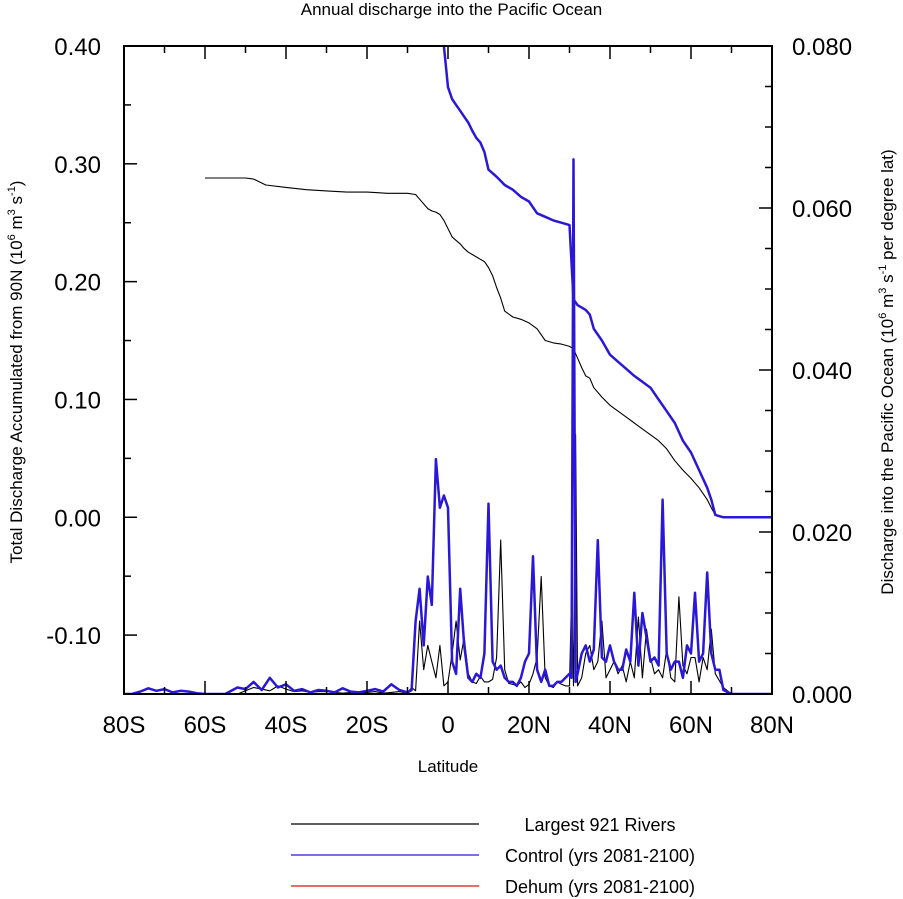  What do you see at coordinates (286, 725) in the screenshot?
I see `x-tick-label: 40S` at bounding box center [286, 725].